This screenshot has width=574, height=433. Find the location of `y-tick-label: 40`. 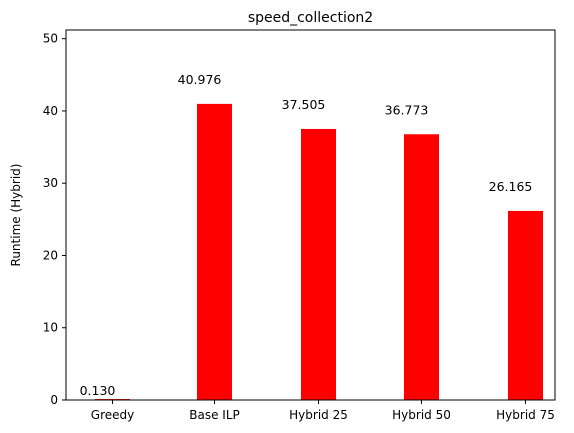

y-tick-label: 40 is located at coordinates (50, 111).